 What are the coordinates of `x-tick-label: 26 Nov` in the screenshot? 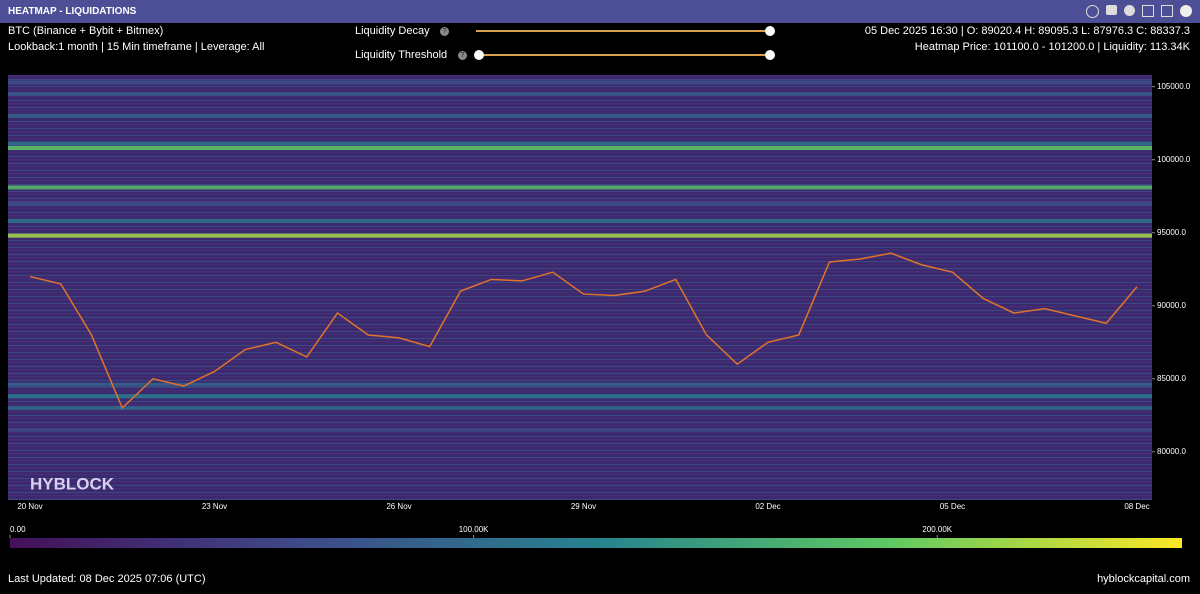 It's located at (398, 506).